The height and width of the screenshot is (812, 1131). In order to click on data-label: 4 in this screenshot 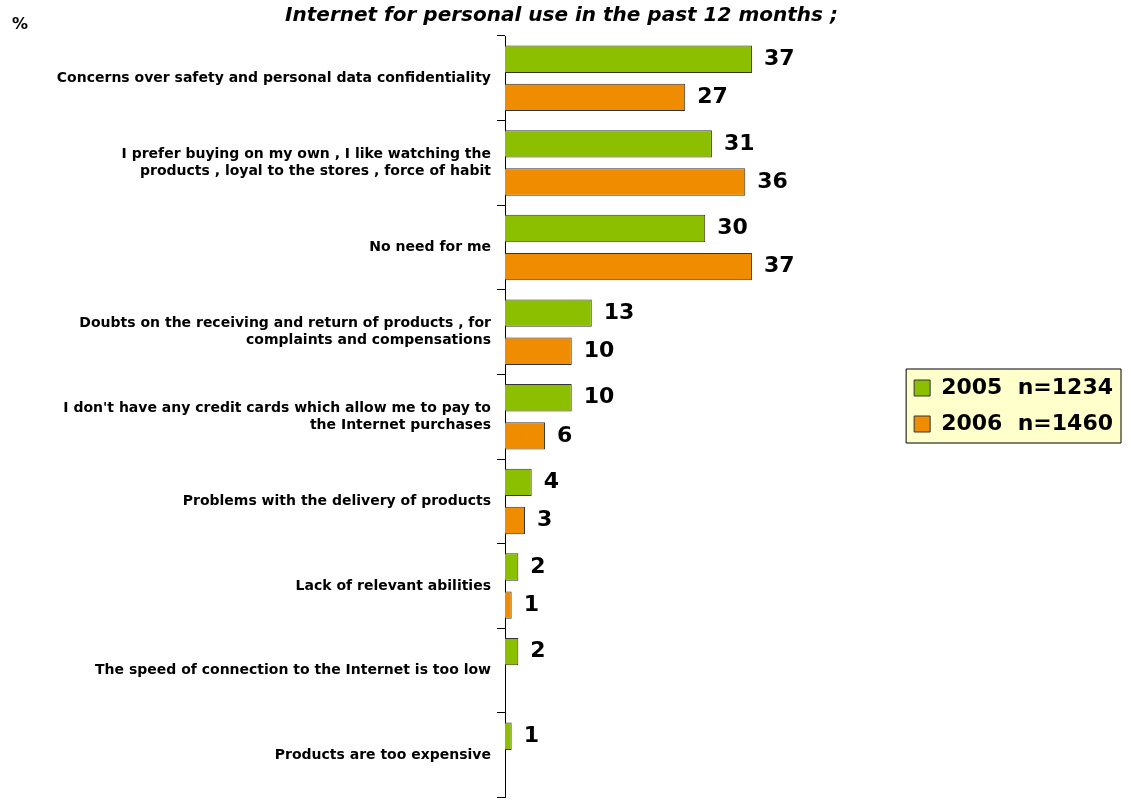, I will do `click(551, 481)`.